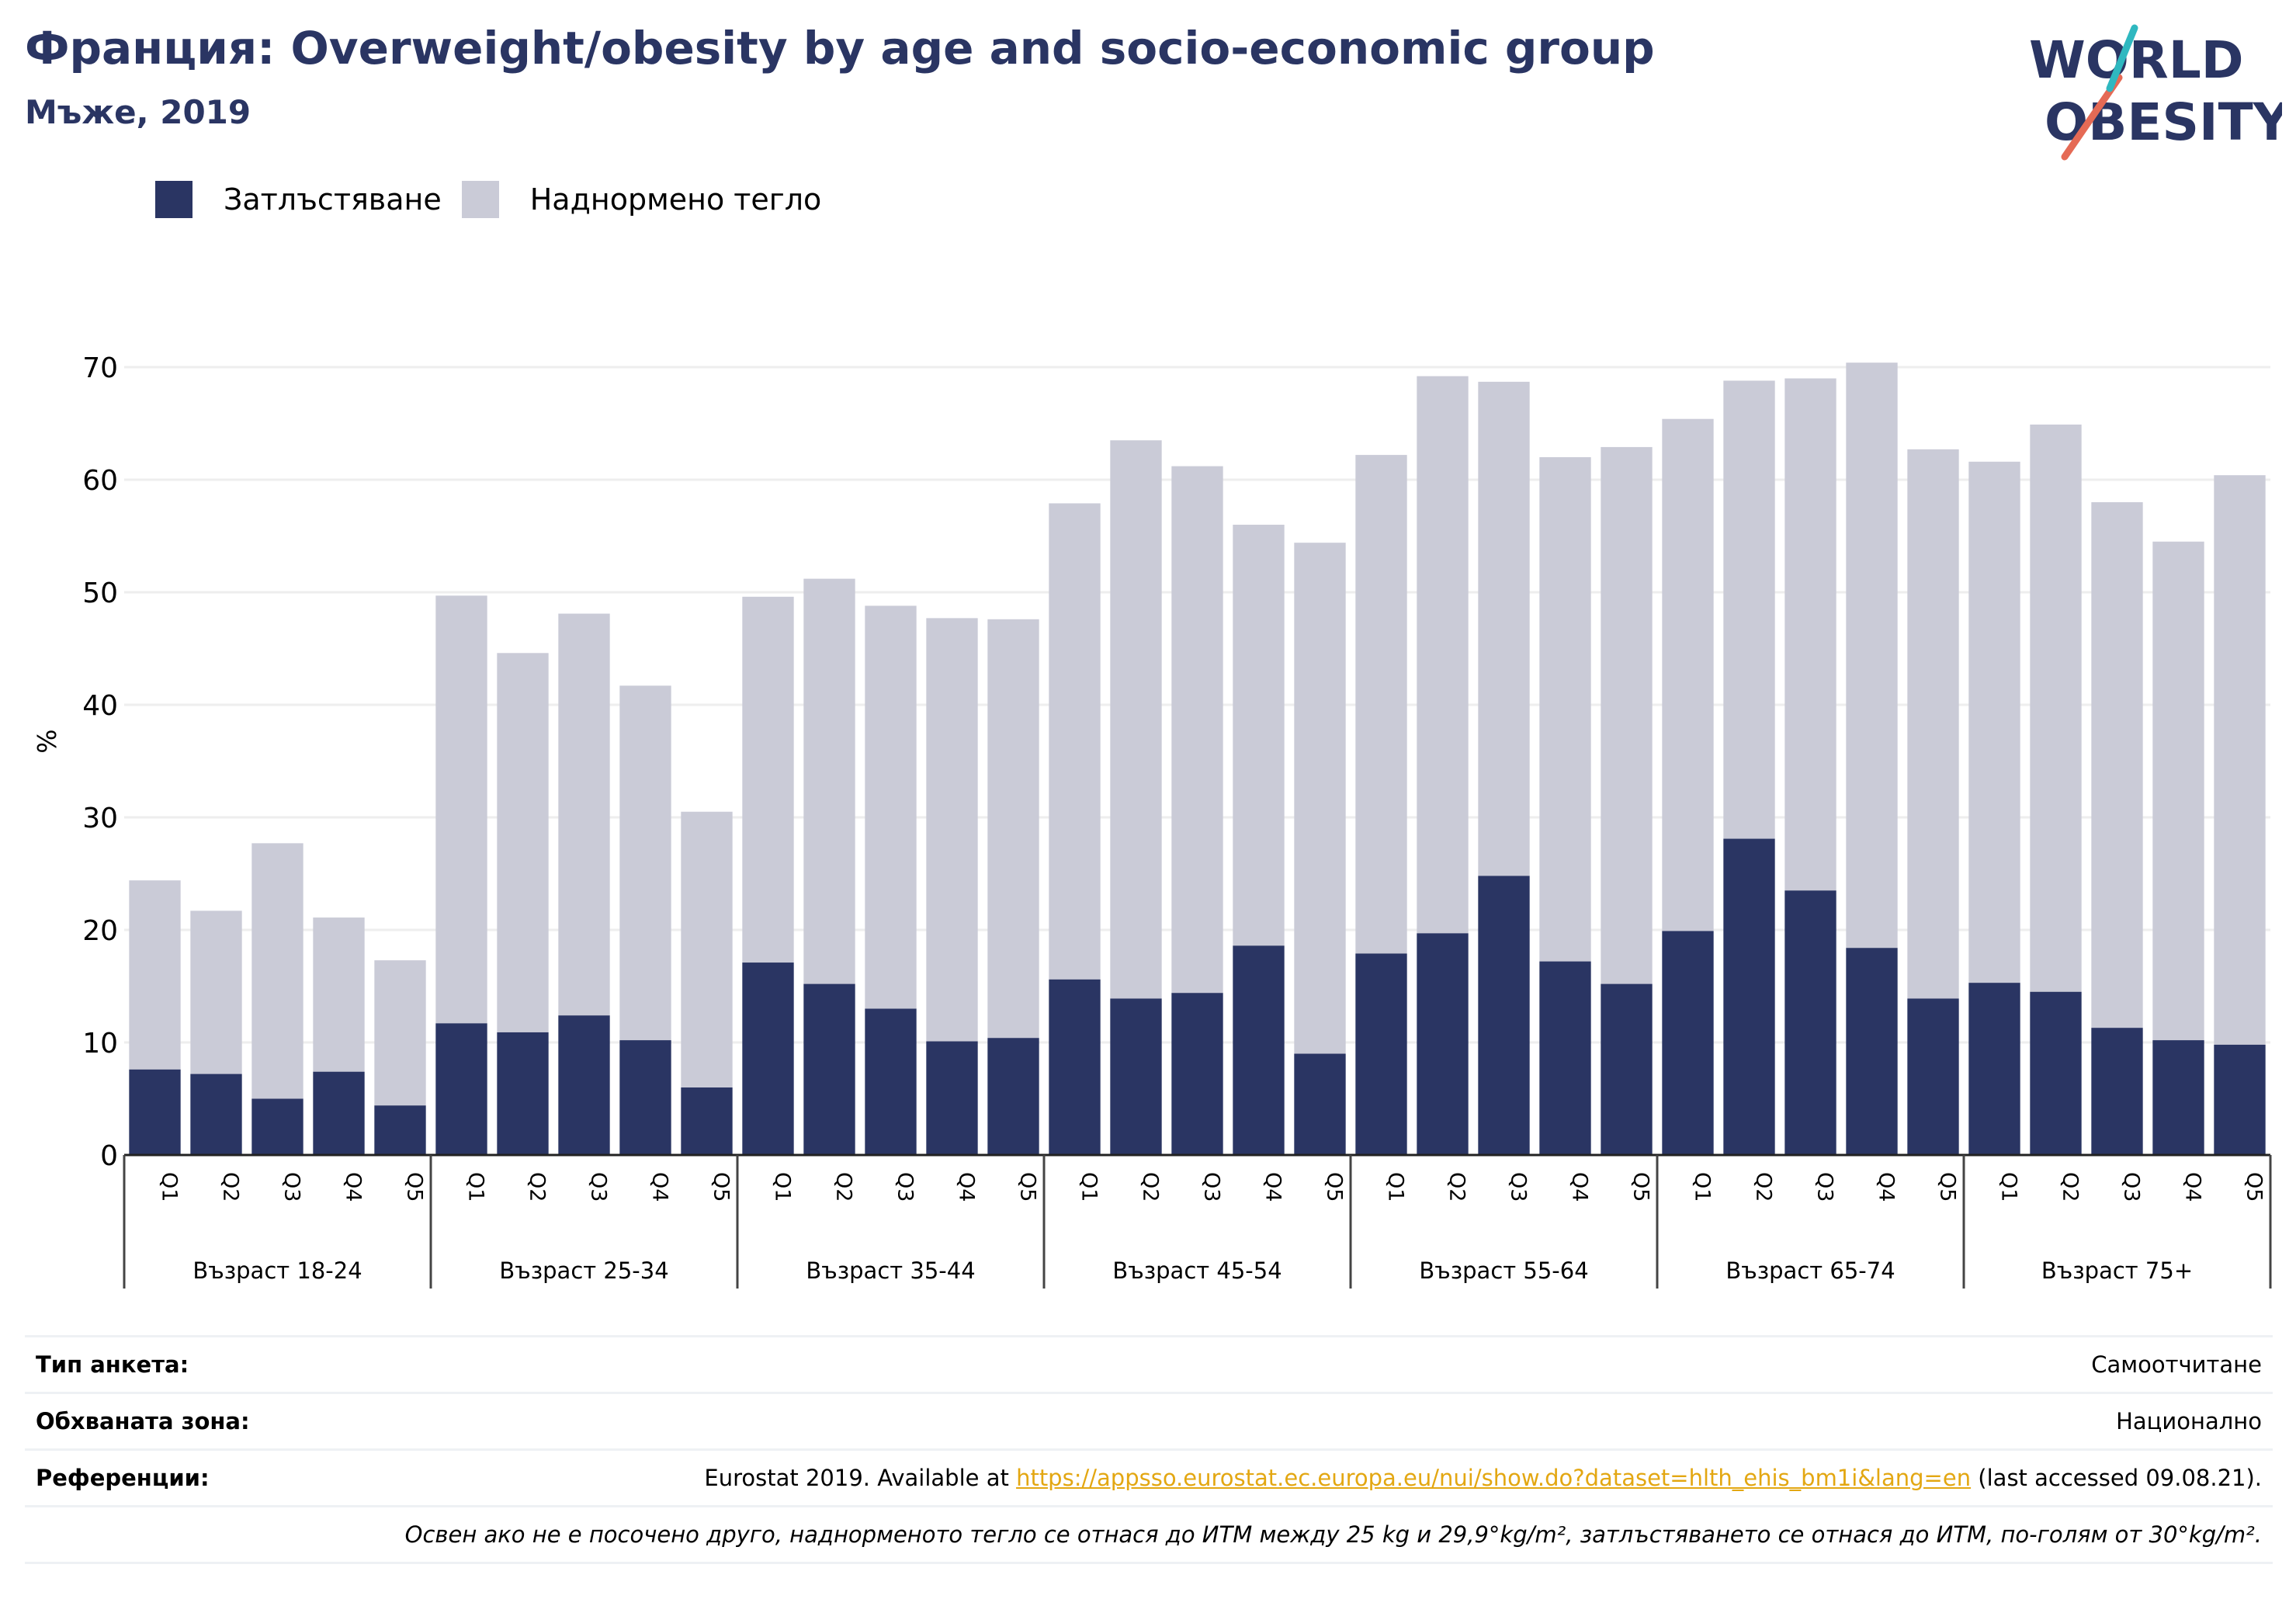  Describe the element at coordinates (333, 199) in the screenshot. I see `legend-label-obesity: Затлъстяване` at that location.